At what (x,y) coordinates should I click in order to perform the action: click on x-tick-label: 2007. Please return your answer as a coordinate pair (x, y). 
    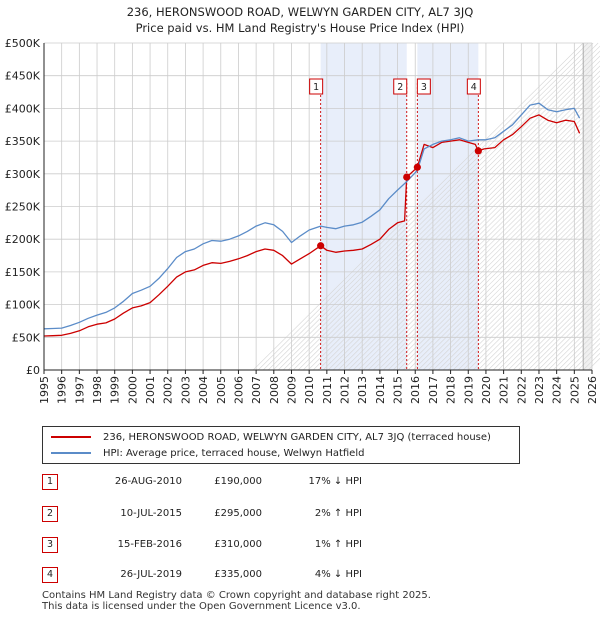
    Looking at the image, I should click on (256, 390).